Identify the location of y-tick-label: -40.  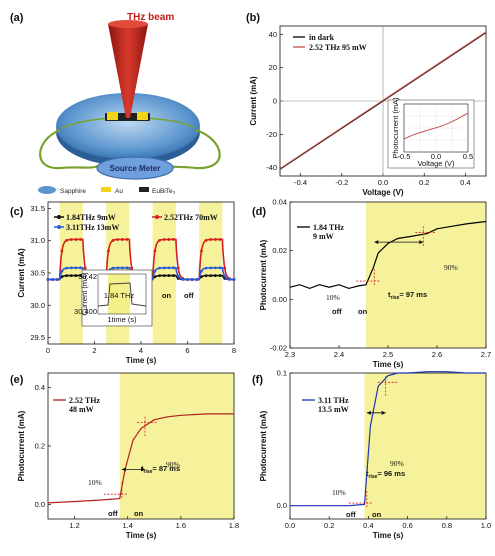
(271, 167).